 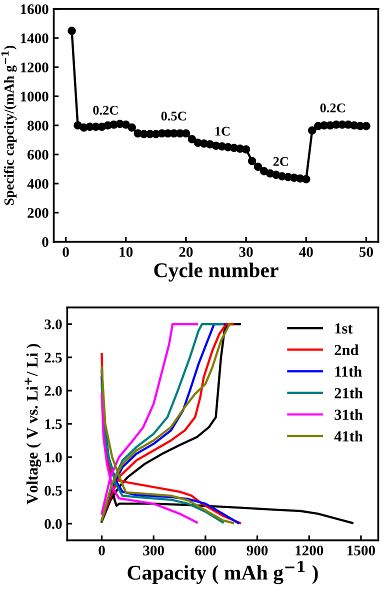 What do you see at coordinates (34, 97) in the screenshot?
I see `y-tick-label: 1000` at bounding box center [34, 97].